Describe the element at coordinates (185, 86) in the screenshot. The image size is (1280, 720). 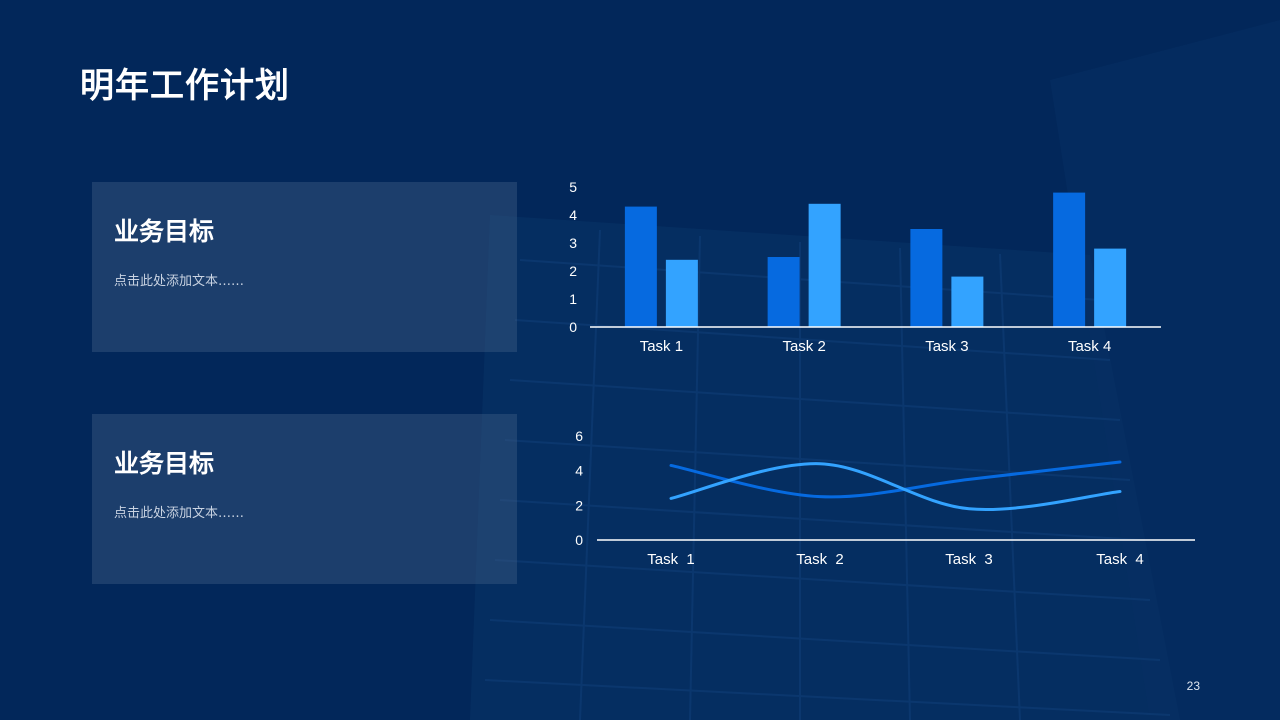
I see `slide-title: 明年工作计划` at that location.